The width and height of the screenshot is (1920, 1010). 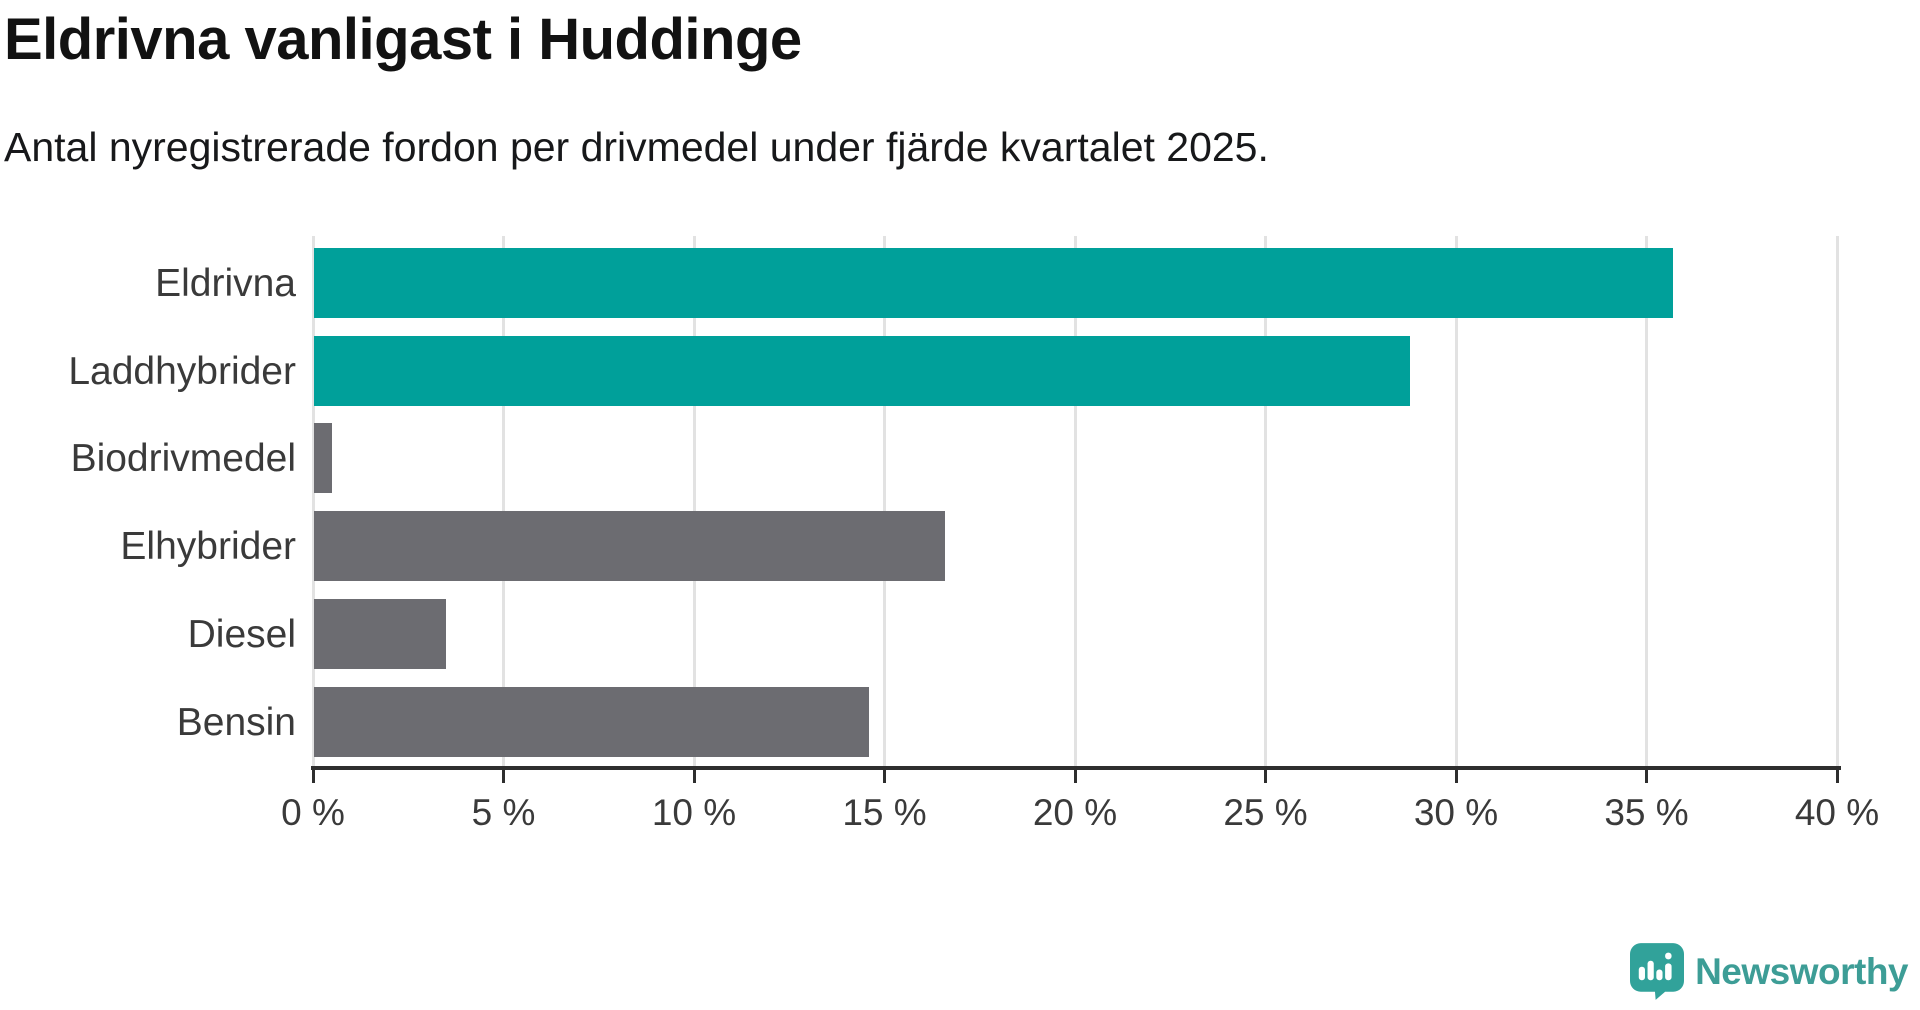 I want to click on x-axis-tick-label: 20 %, so click(x=1075, y=812).